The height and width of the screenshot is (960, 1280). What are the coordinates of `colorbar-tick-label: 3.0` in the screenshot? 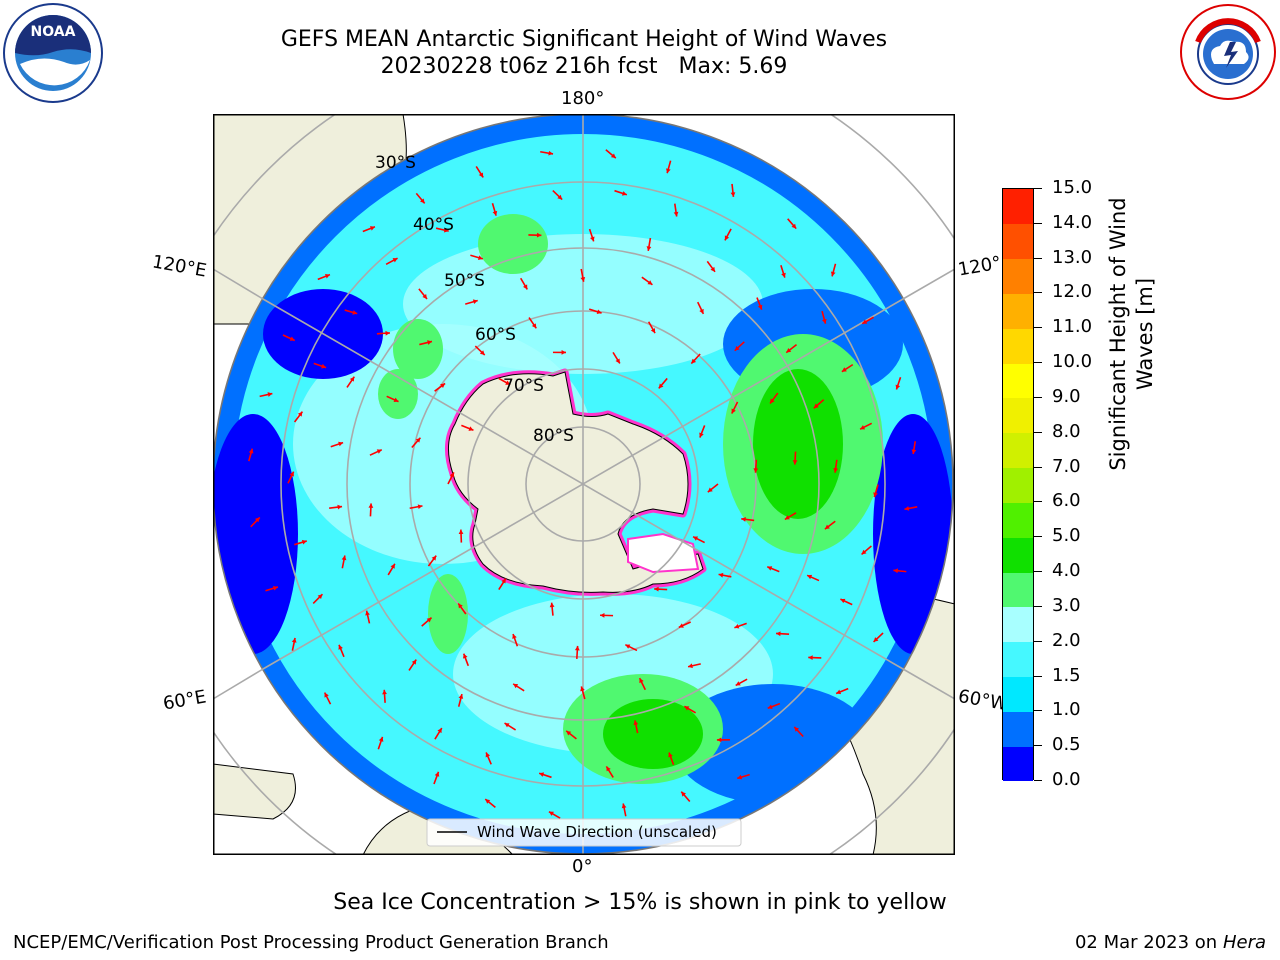 It's located at (1066, 605).